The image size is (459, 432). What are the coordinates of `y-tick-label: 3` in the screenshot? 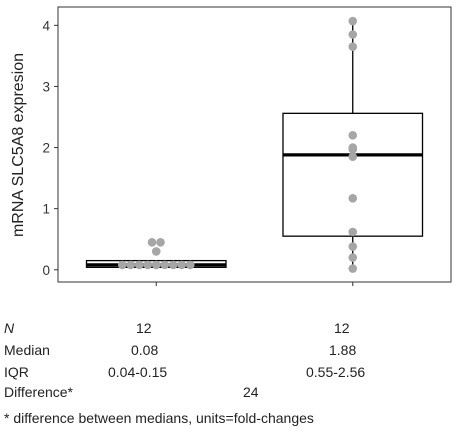 It's located at (46, 86).